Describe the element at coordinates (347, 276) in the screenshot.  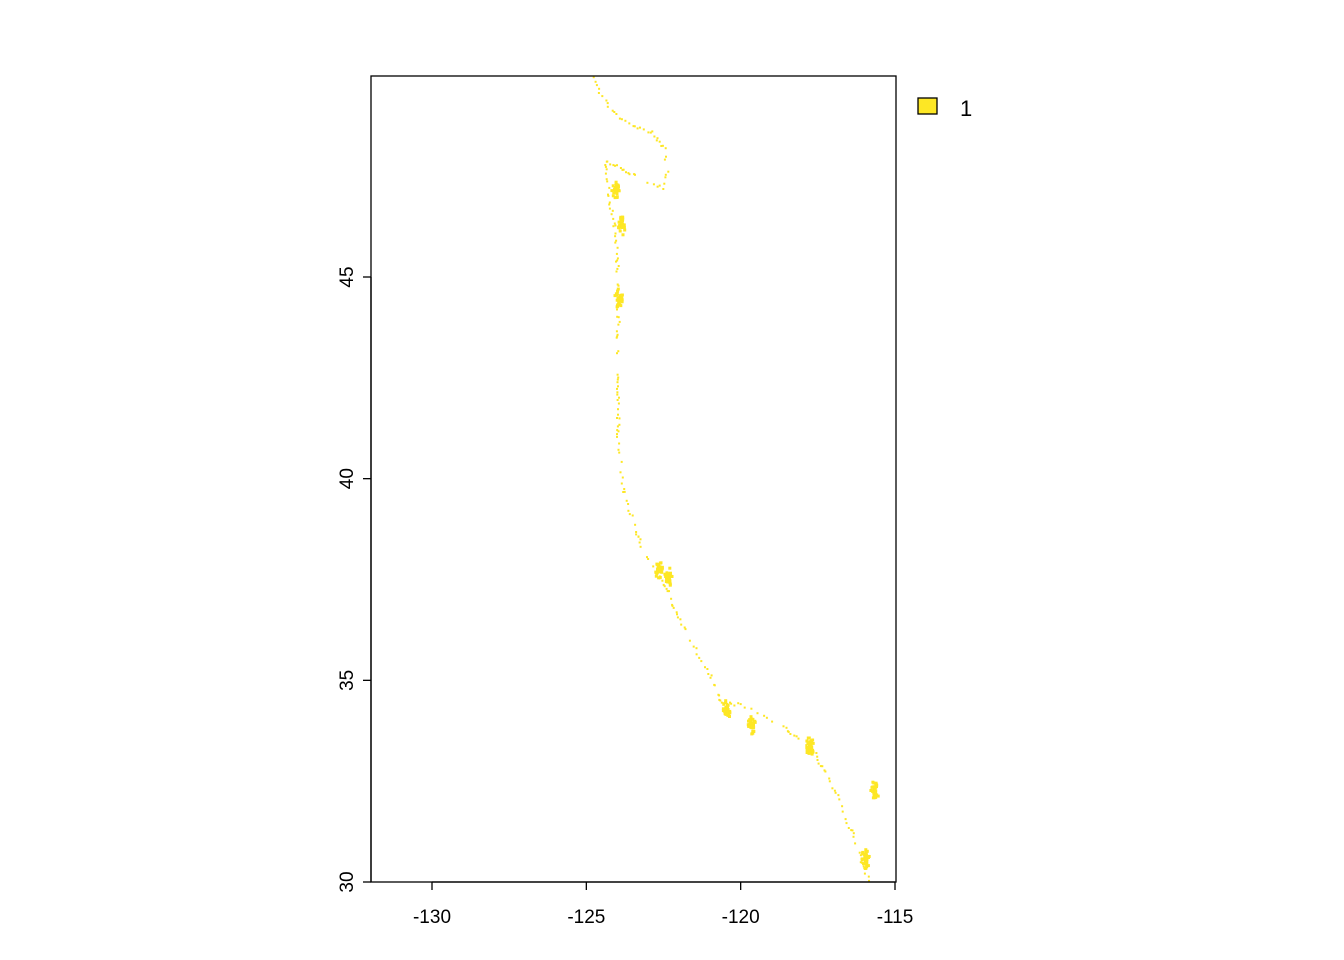
I see `y-tick-label: 45` at that location.